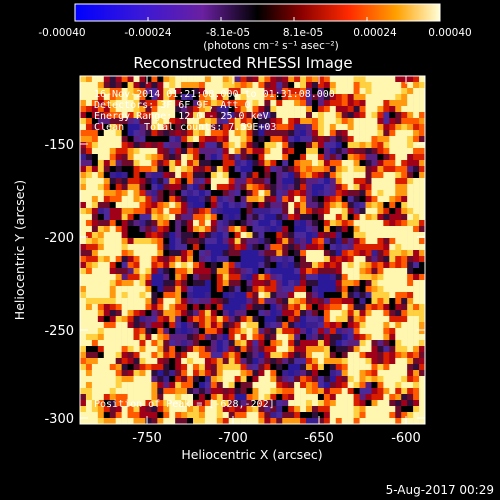  Describe the element at coordinates (233, 438) in the screenshot. I see `x-tick-label: -700` at that location.